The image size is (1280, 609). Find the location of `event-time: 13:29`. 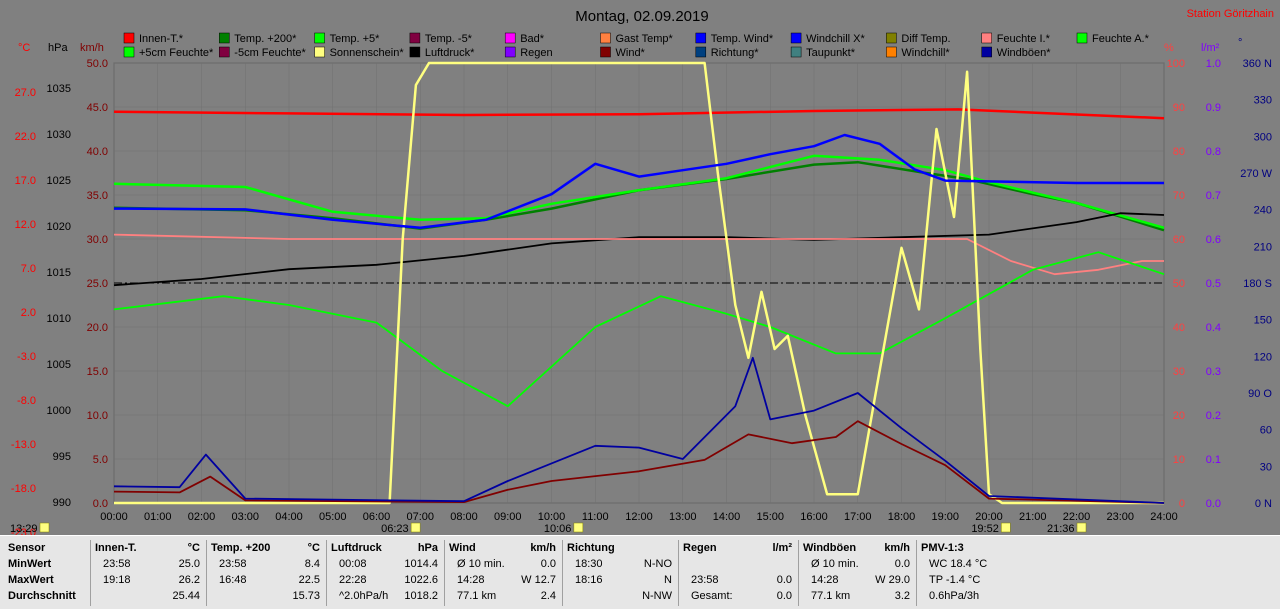

event-time: 13:29 is located at coordinates (24, 529).